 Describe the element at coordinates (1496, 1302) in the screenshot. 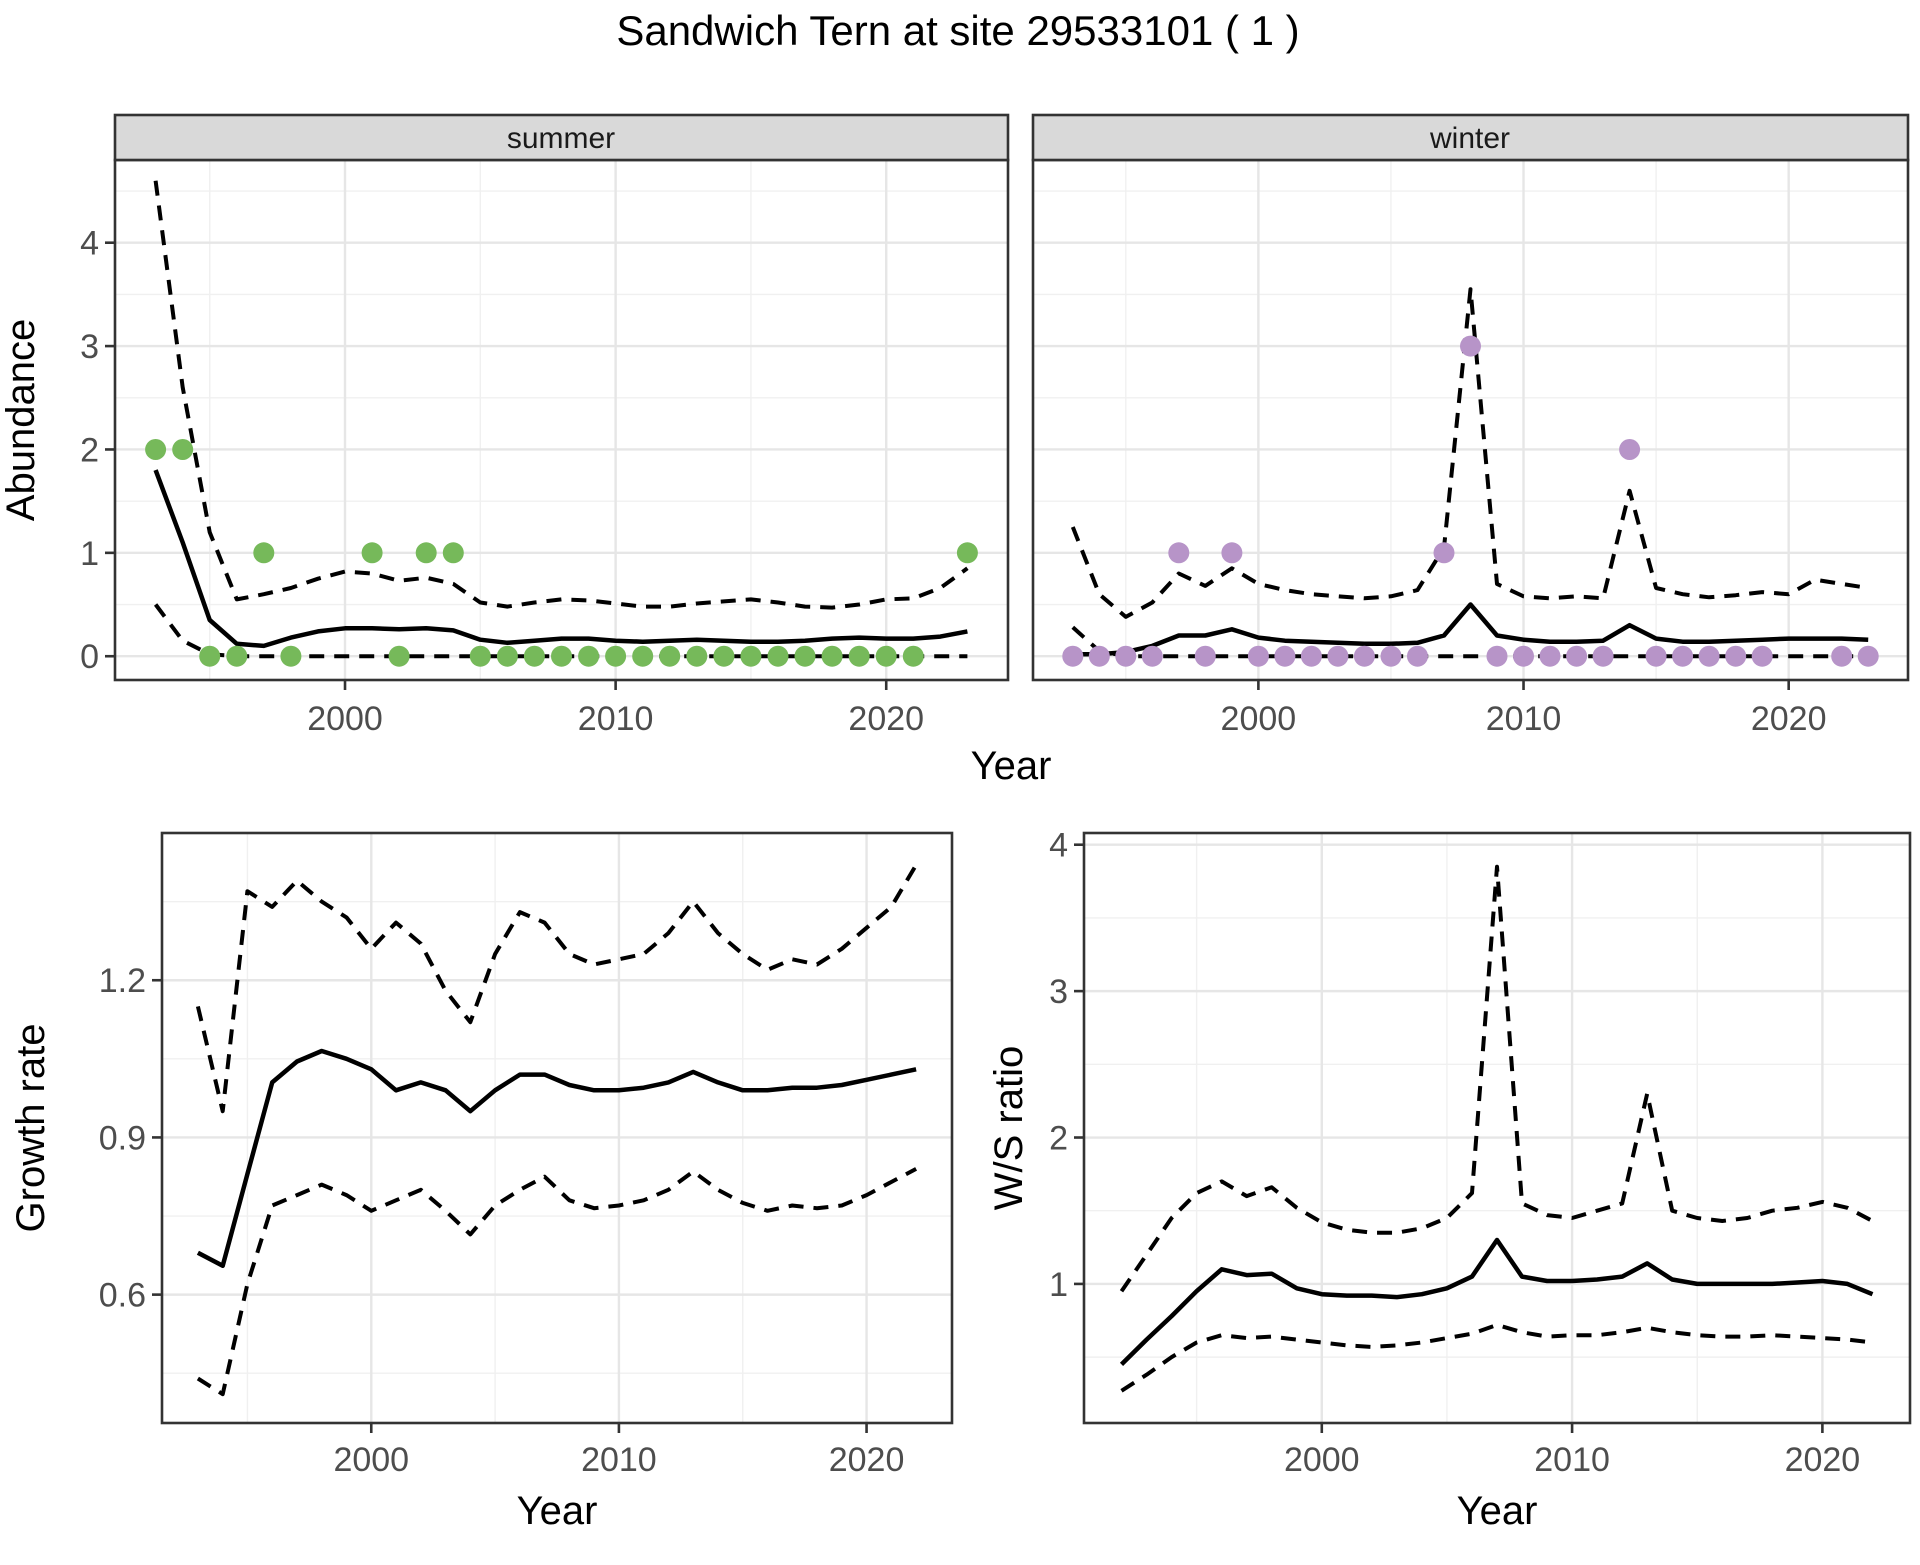

I see `ws-ratio-estimate-line` at that location.